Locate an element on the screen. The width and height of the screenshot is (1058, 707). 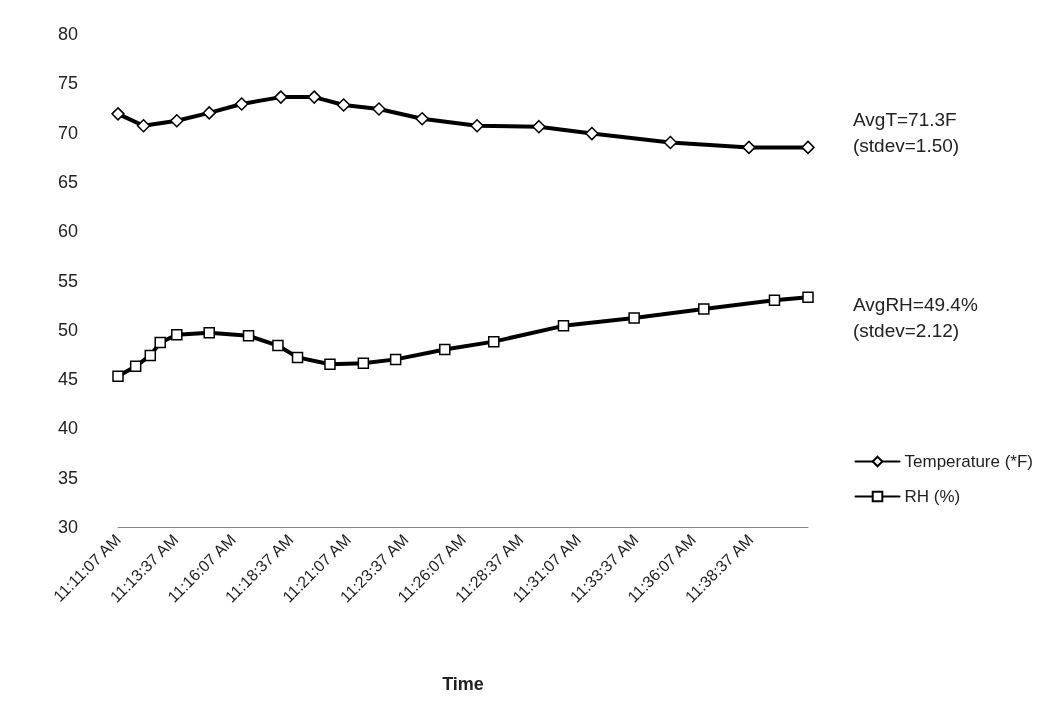
y-tick-label: 60 is located at coordinates (67, 231).